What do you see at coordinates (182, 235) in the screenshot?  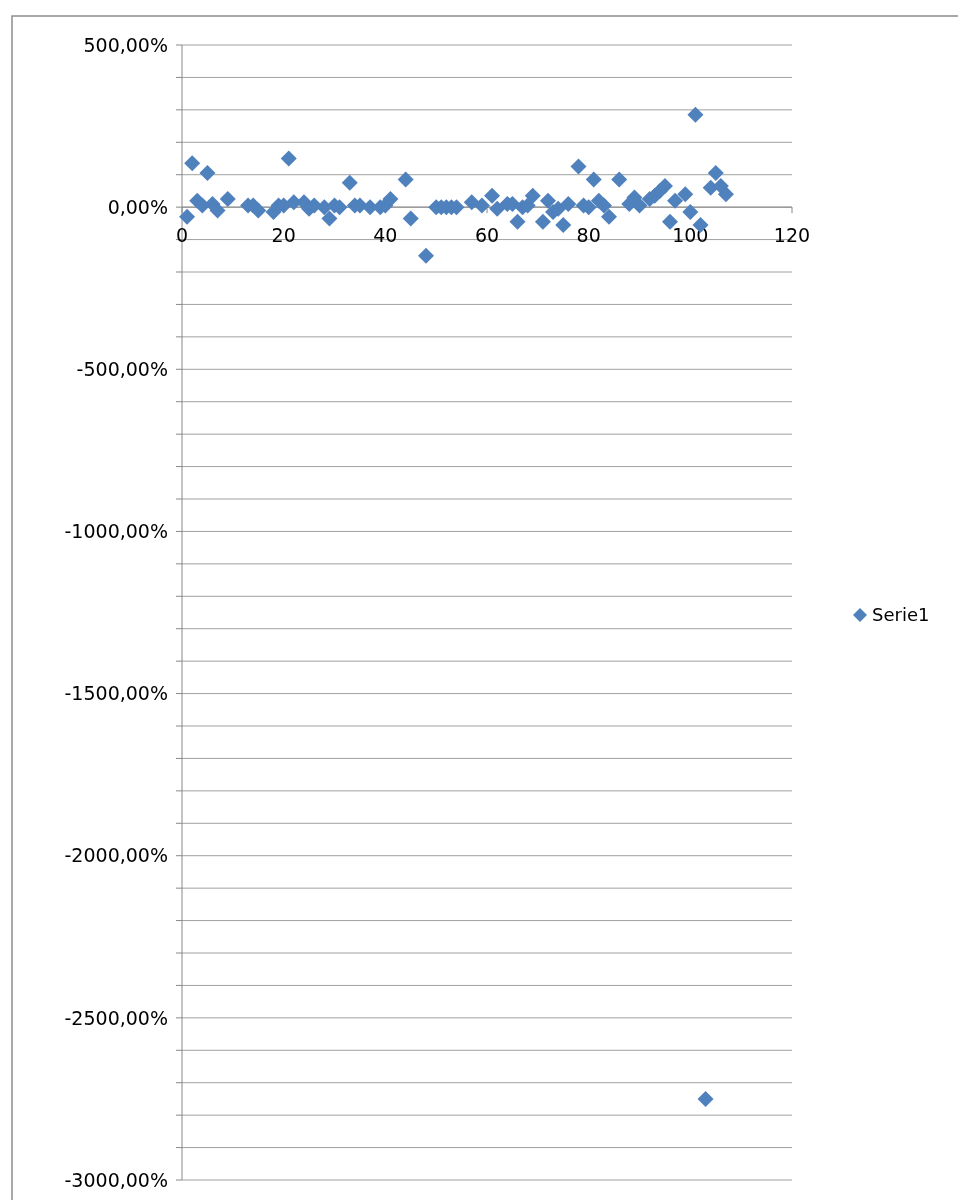 I see `x-tick-label: 0` at bounding box center [182, 235].